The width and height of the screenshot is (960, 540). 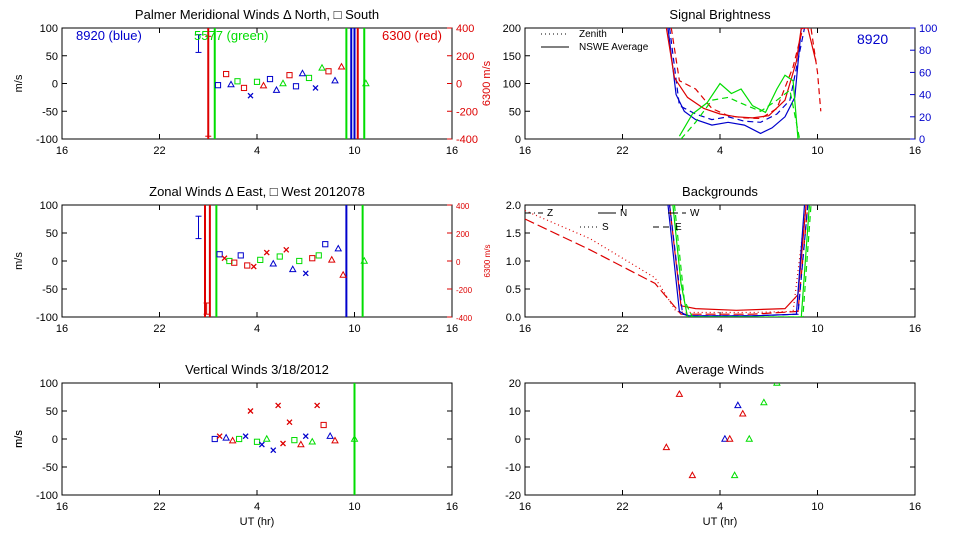 I want to click on chart-title: Backgrounds, so click(x=720, y=191).